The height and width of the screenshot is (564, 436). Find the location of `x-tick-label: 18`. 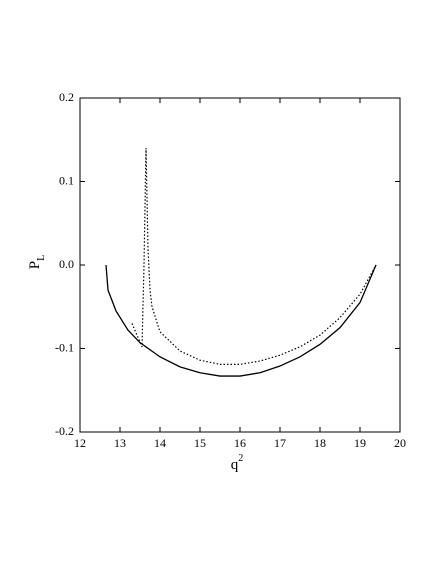

x-tick-label: 18 is located at coordinates (320, 443).